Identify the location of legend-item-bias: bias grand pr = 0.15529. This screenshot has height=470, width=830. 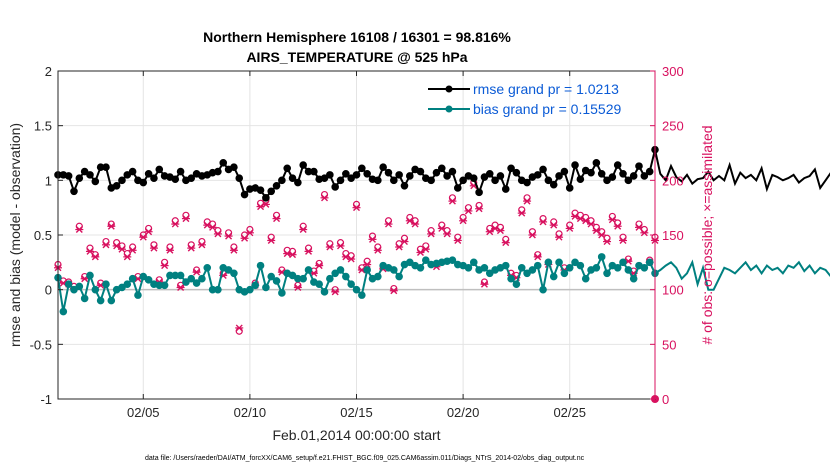
(524, 109).